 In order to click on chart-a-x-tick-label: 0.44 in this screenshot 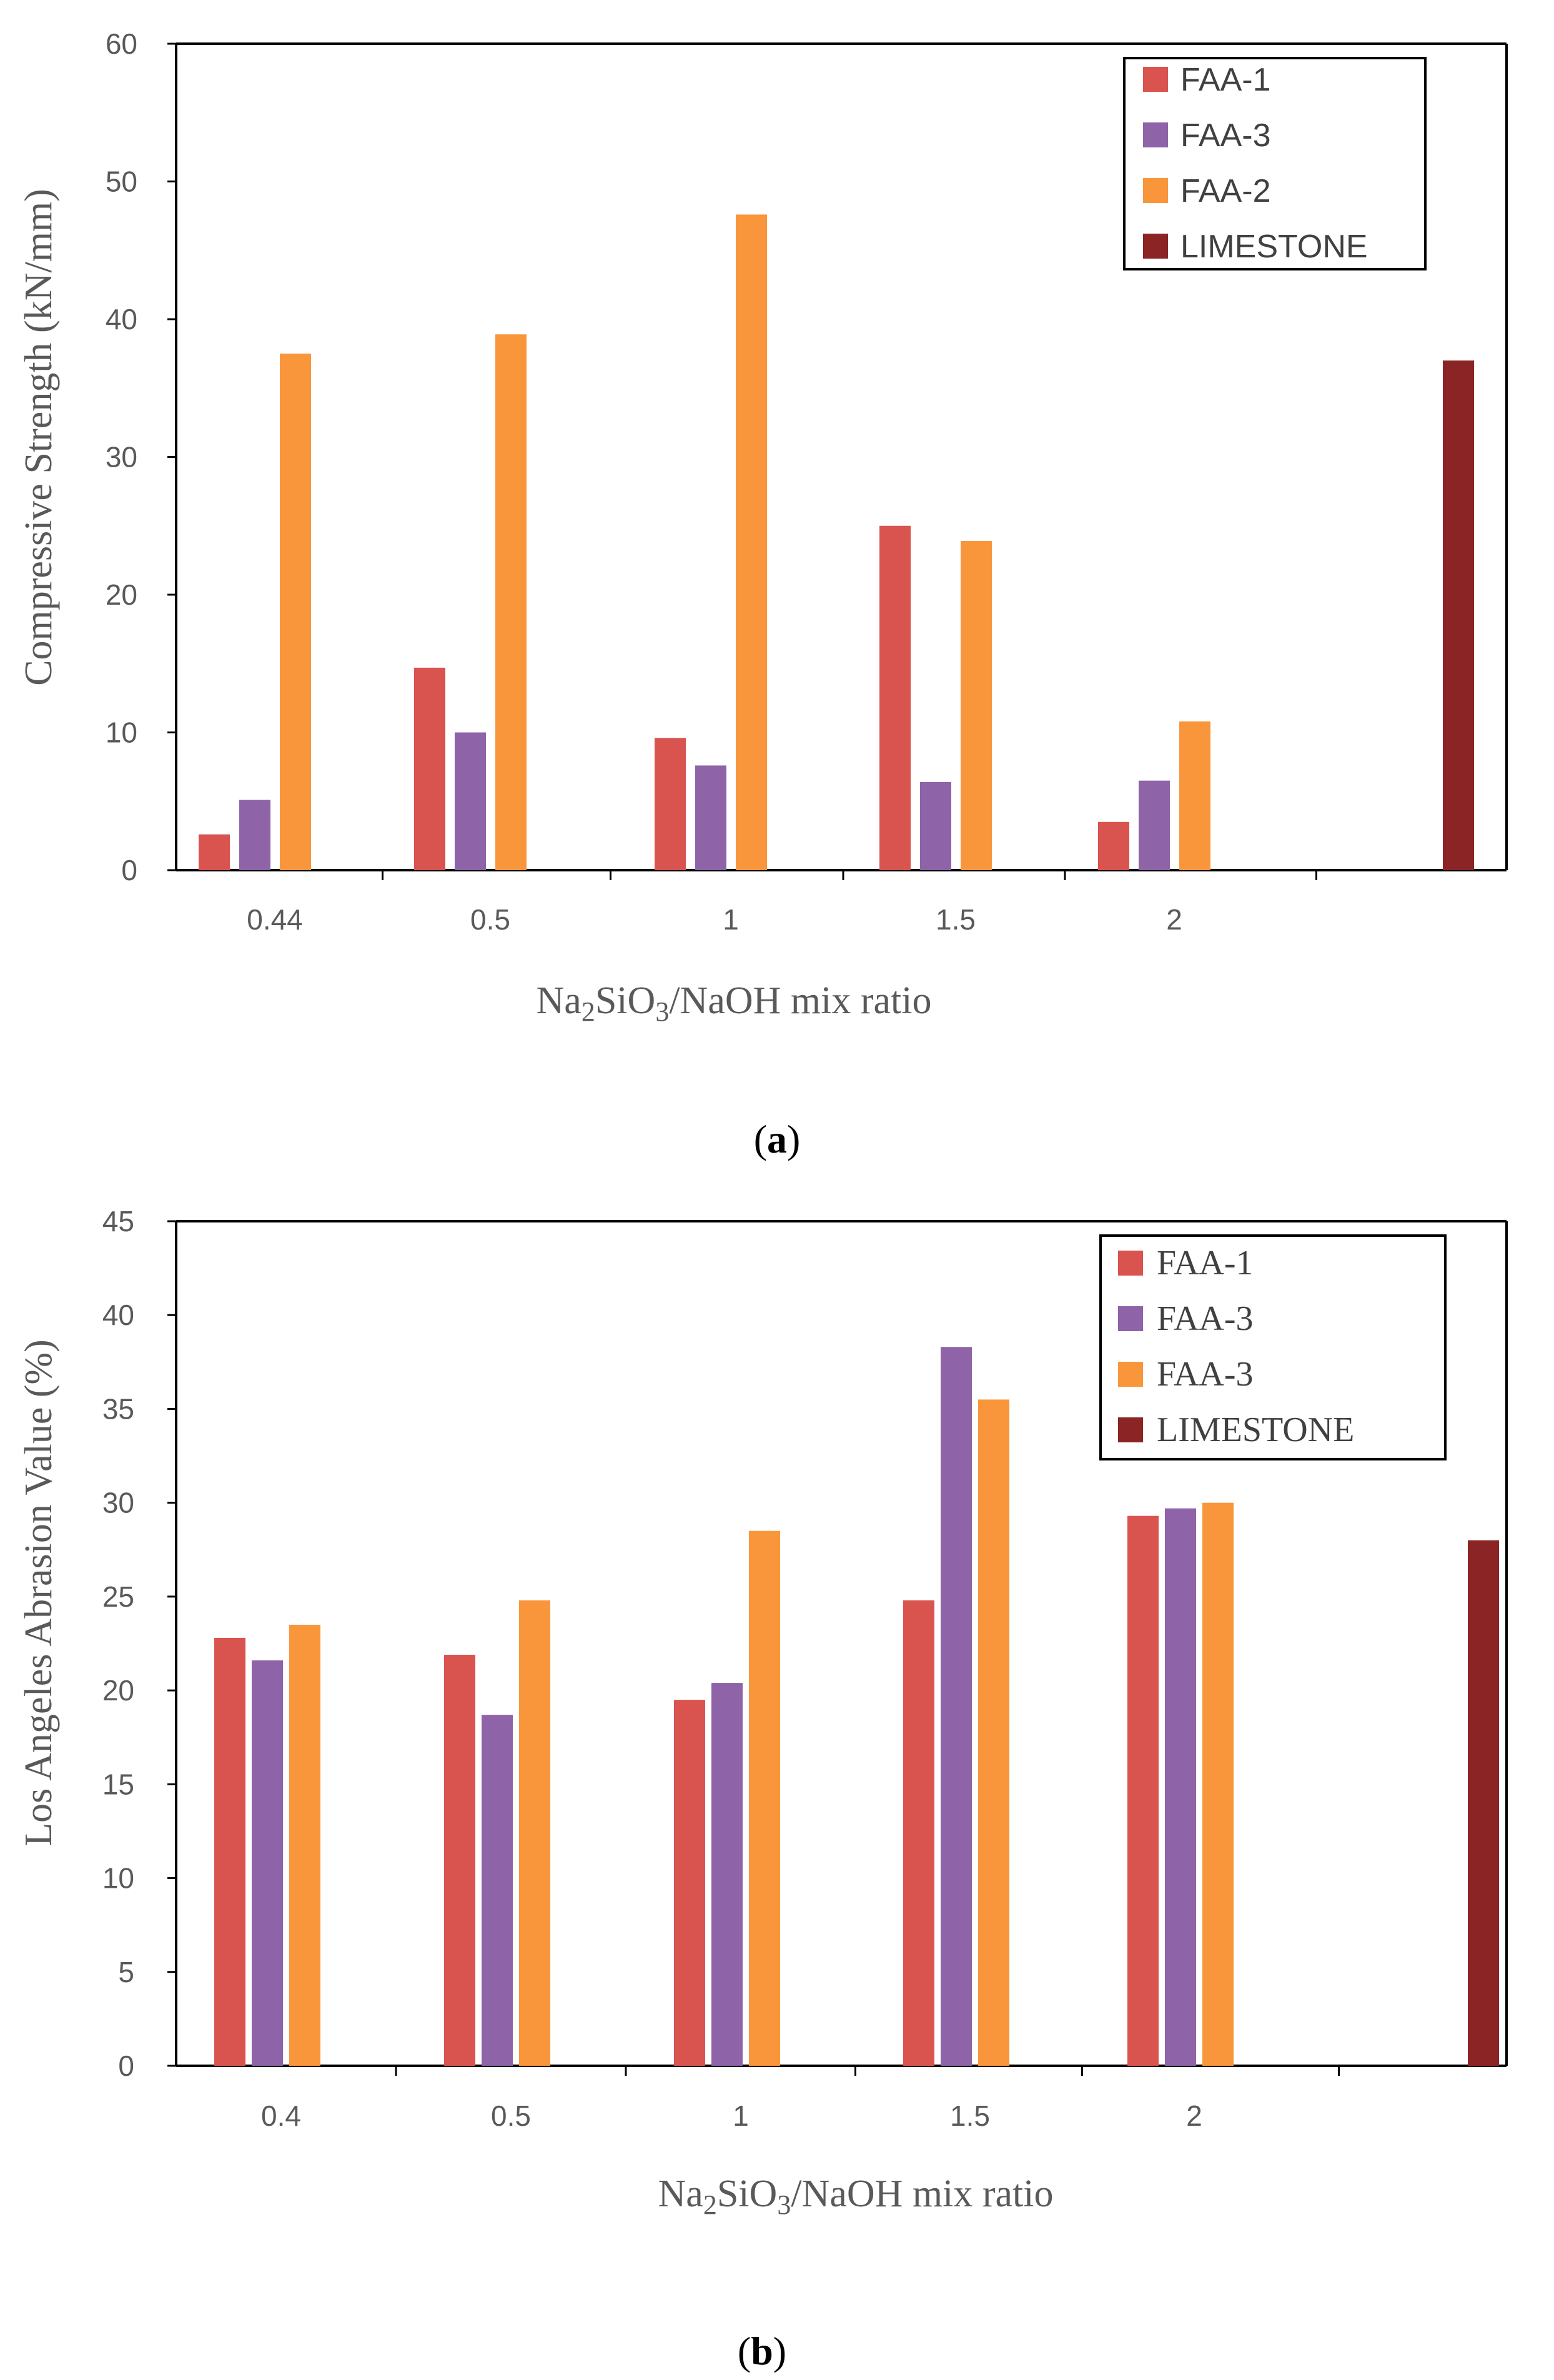, I will do `click(275, 919)`.